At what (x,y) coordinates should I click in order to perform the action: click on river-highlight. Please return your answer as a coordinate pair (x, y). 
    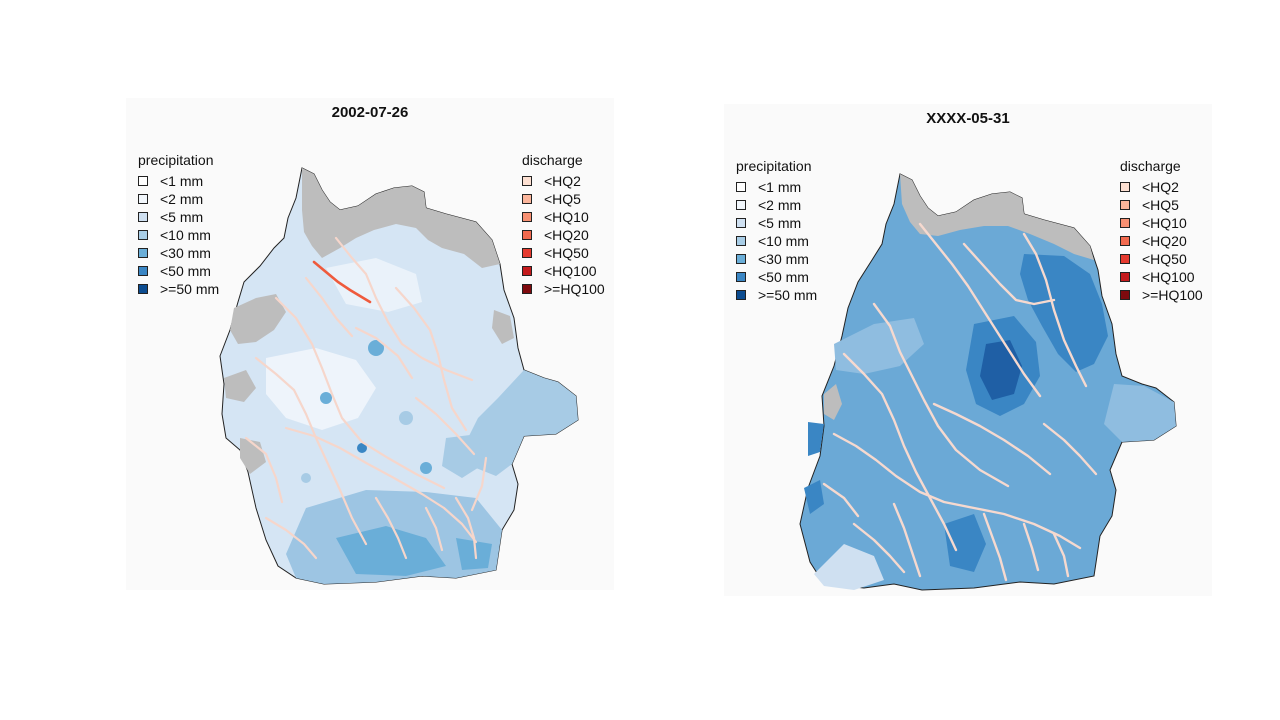
    Looking at the image, I should click on (342, 282).